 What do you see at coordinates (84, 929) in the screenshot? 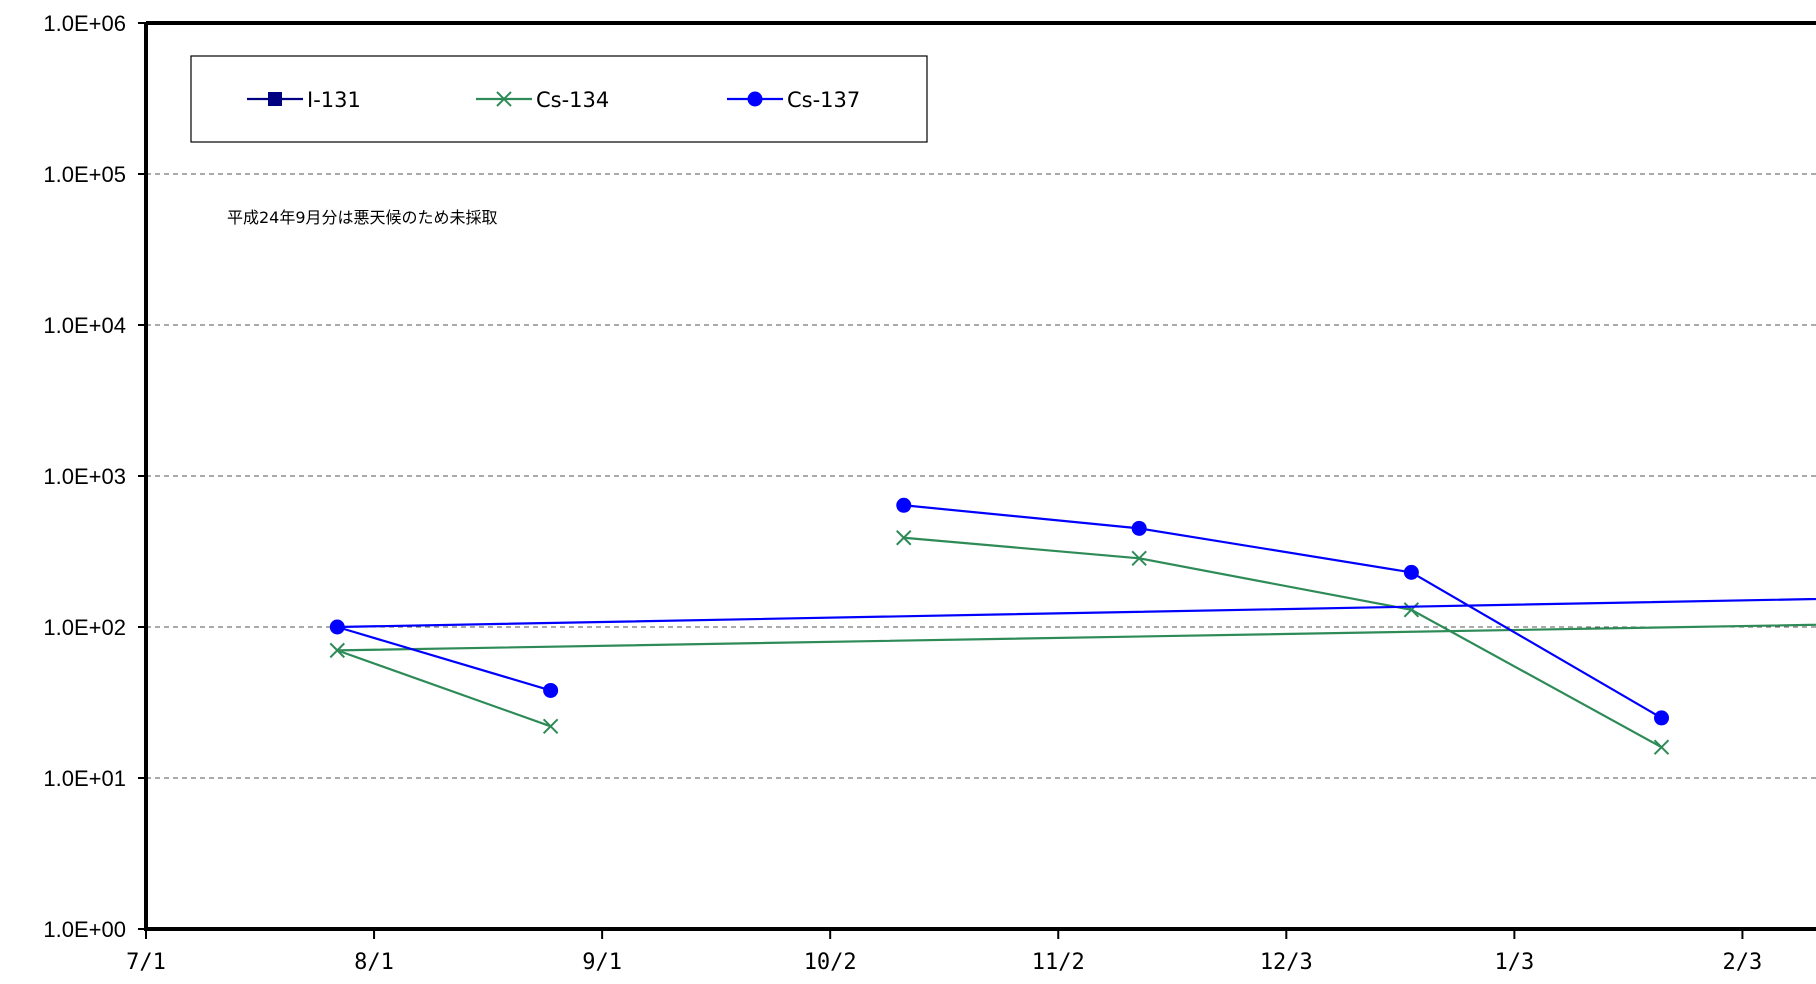
I see `y-tick-label: 1.0E+00` at bounding box center [84, 929].